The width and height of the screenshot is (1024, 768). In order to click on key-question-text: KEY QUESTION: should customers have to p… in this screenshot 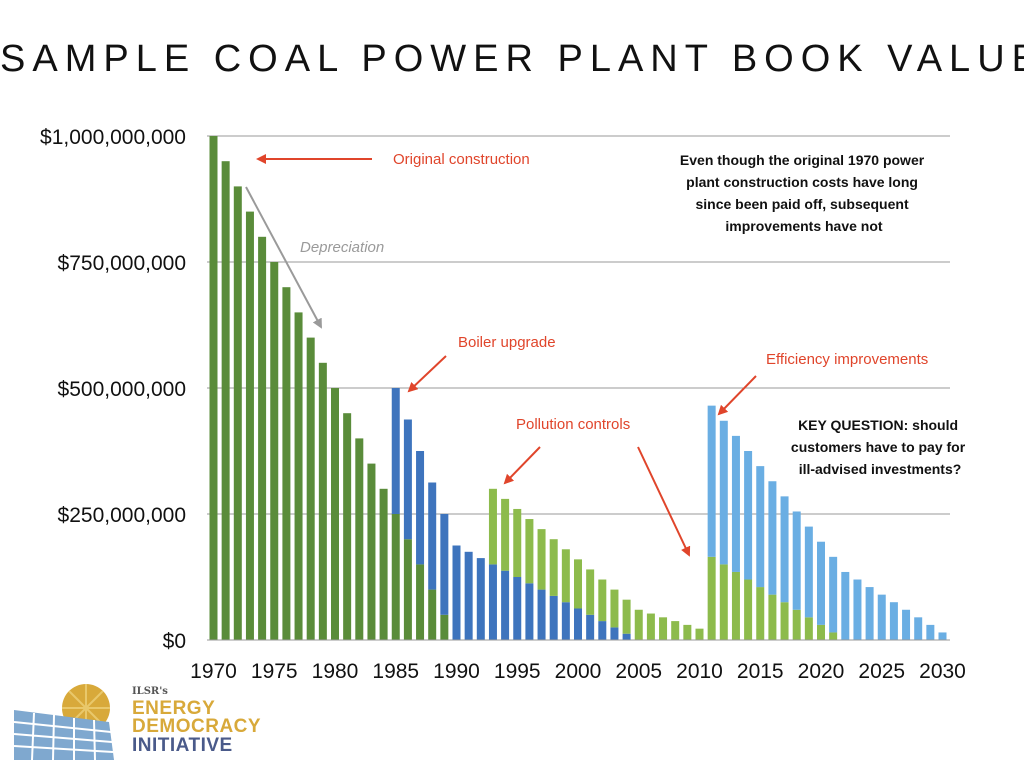, I will do `click(880, 447)`.